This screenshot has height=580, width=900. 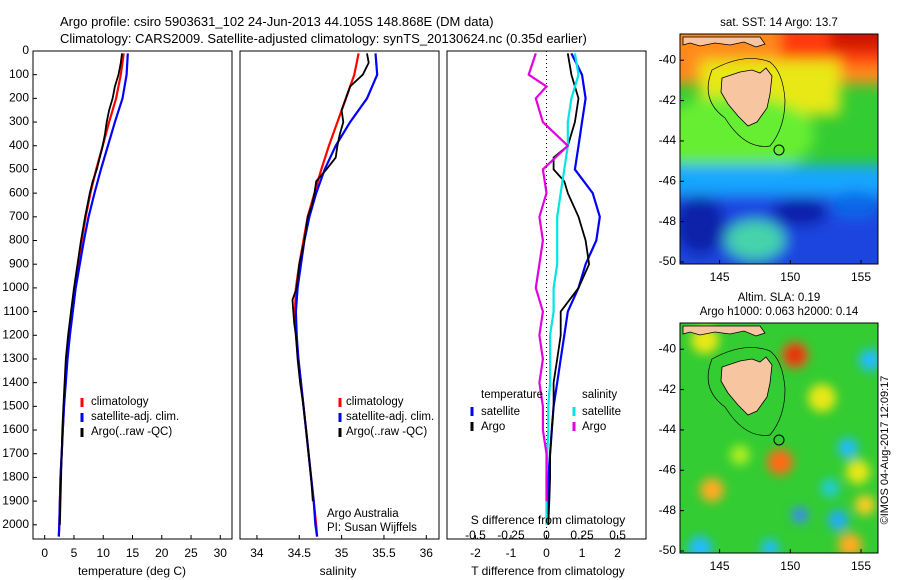 I want to click on legend-label-t-satellite: satellite, so click(x=500, y=412).